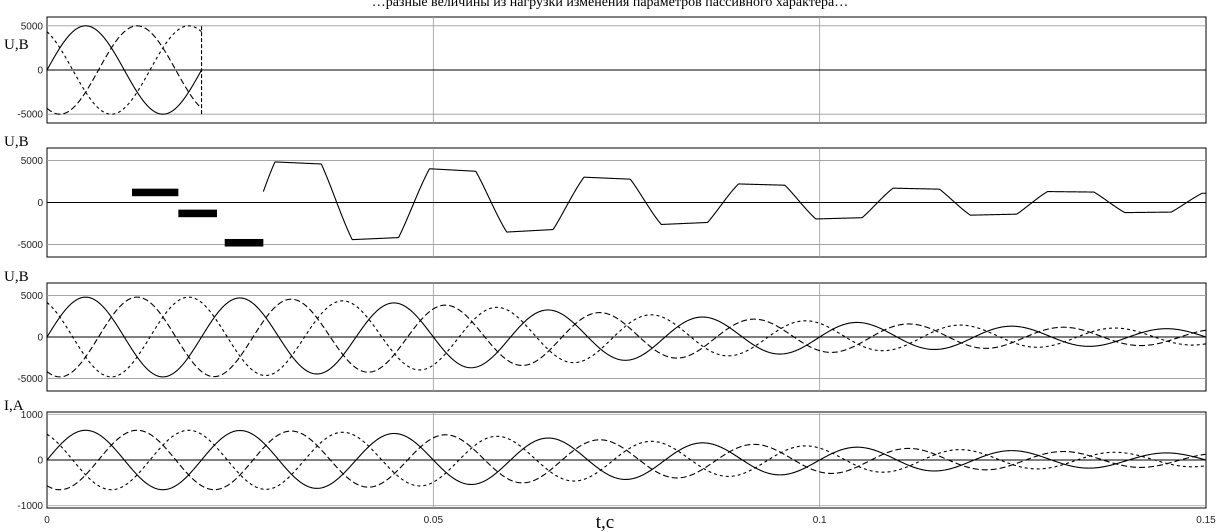 This screenshot has height=532, width=1220. I want to click on y-tick-label: 1000, so click(32, 415).